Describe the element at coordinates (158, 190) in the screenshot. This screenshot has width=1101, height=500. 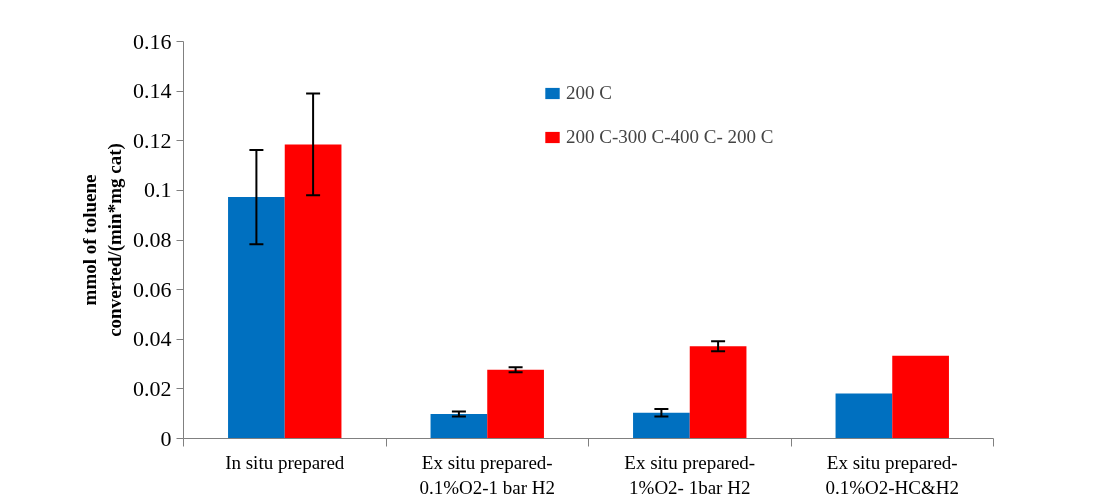
I see `y-tick-label: 0.1` at that location.